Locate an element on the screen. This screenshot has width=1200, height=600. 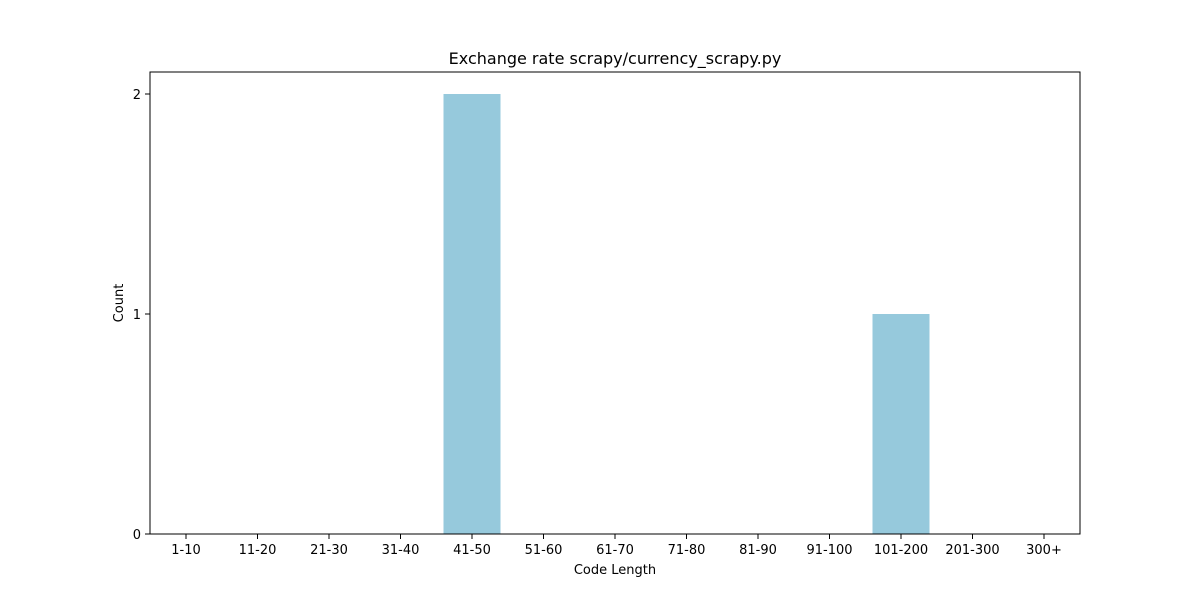
x-tick-label: 300+ is located at coordinates (1044, 550).